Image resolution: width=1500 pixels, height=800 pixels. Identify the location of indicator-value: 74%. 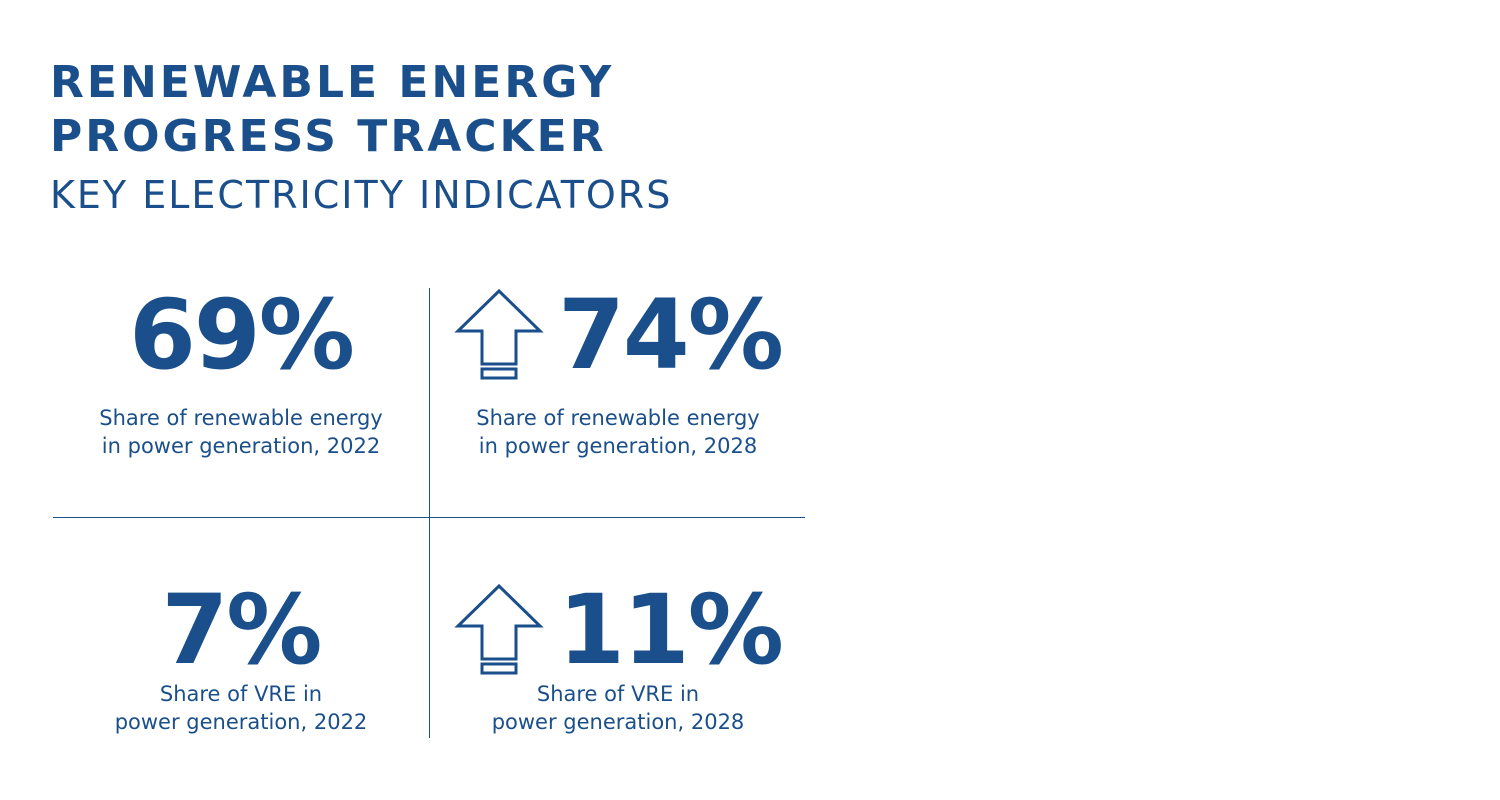
(671, 335).